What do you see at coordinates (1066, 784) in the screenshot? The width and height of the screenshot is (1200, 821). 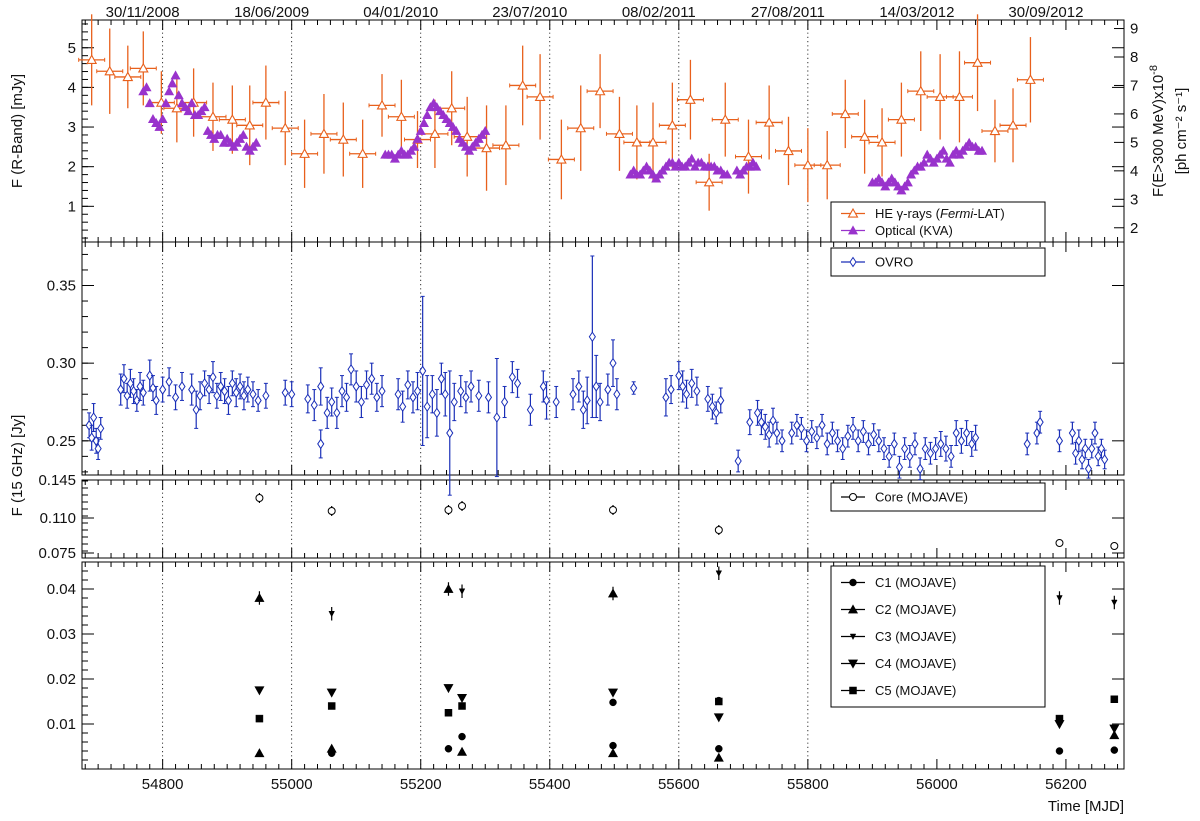 I see `x-tick-label: 56200` at bounding box center [1066, 784].